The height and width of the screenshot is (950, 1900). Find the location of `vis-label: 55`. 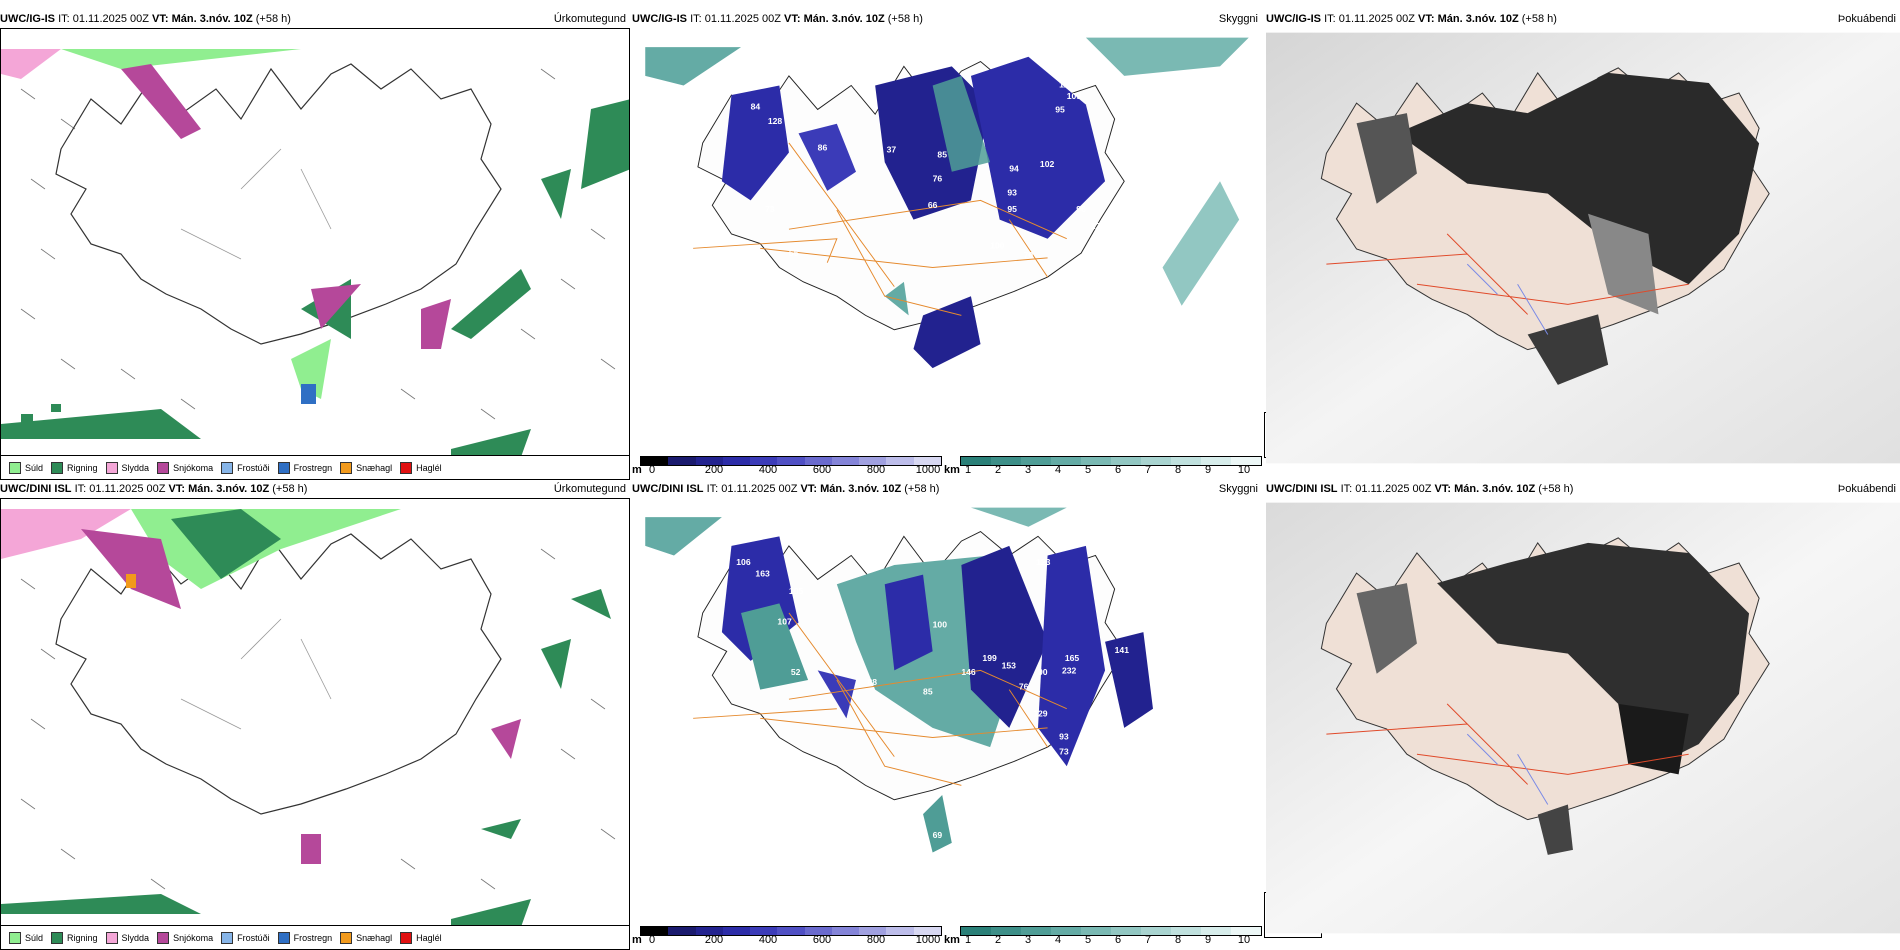

vis-label: 55 is located at coordinates (794, 253).